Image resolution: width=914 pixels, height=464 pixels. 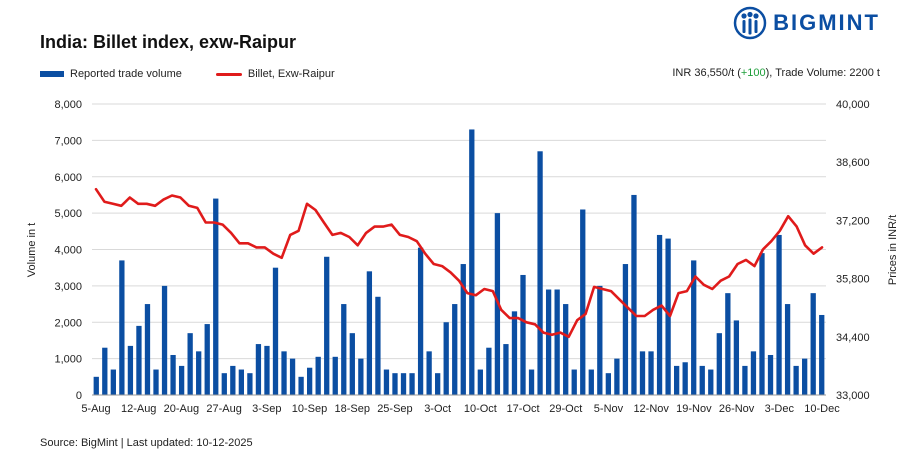 What do you see at coordinates (68, 105) in the screenshot?
I see `y-left-tick-label: 8,000` at bounding box center [68, 105].